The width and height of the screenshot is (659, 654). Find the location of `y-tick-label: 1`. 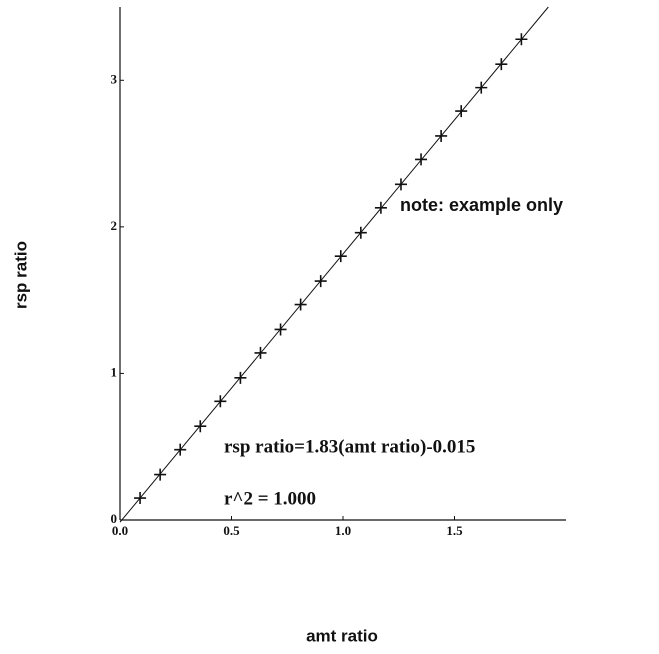

y-tick-label: 1 is located at coordinates (114, 371).